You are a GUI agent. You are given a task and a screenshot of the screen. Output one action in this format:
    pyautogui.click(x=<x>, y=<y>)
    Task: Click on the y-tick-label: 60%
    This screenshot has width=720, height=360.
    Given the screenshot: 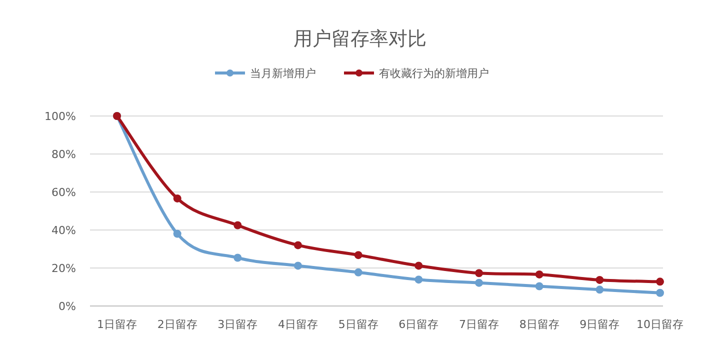 What is the action you would take?
    pyautogui.click(x=64, y=192)
    